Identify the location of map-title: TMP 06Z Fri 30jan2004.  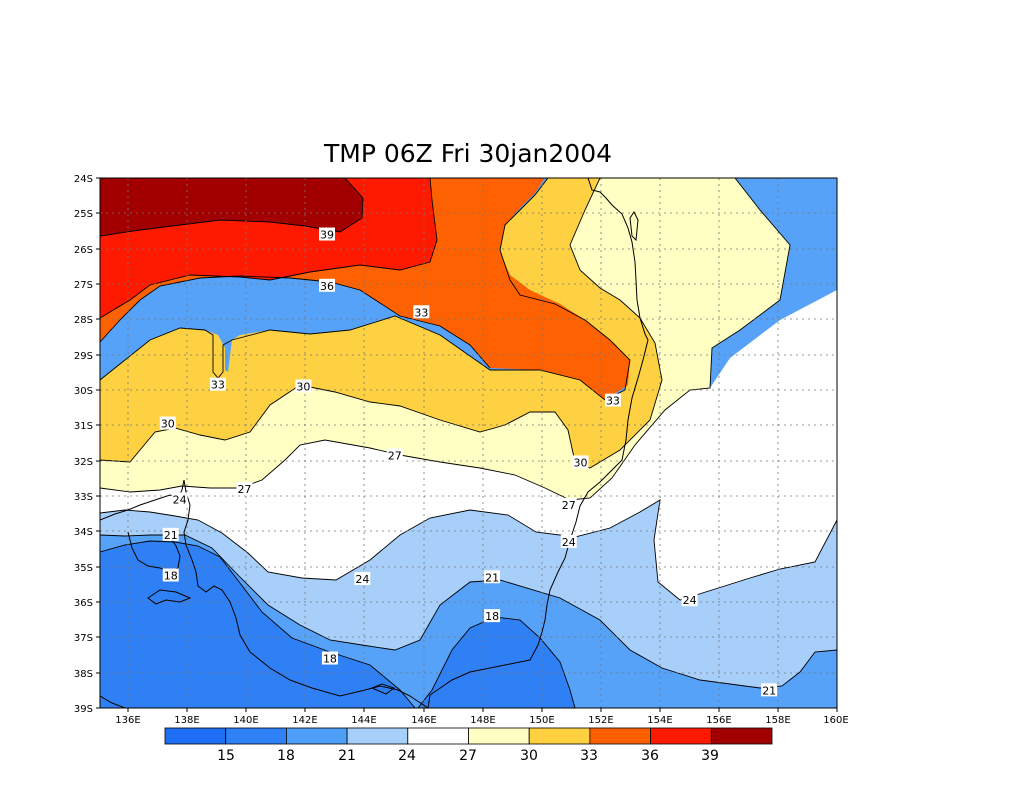
(468, 153).